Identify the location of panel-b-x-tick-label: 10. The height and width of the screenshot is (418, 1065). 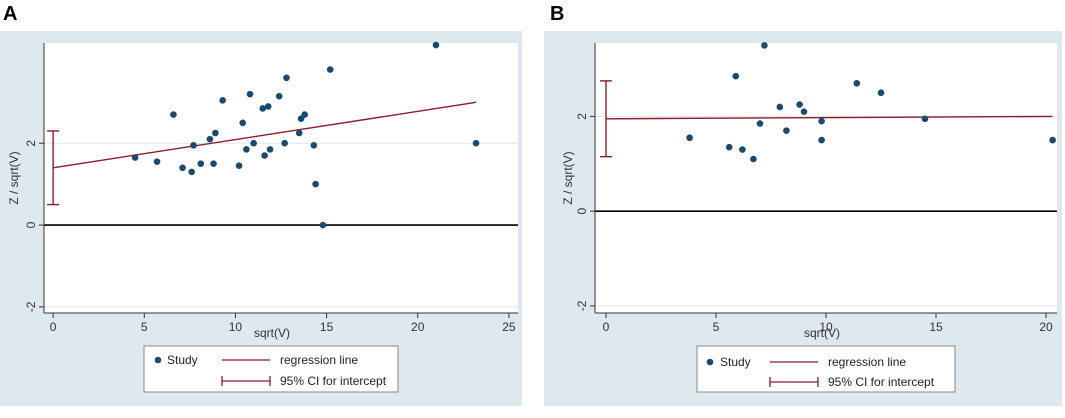
(826, 327).